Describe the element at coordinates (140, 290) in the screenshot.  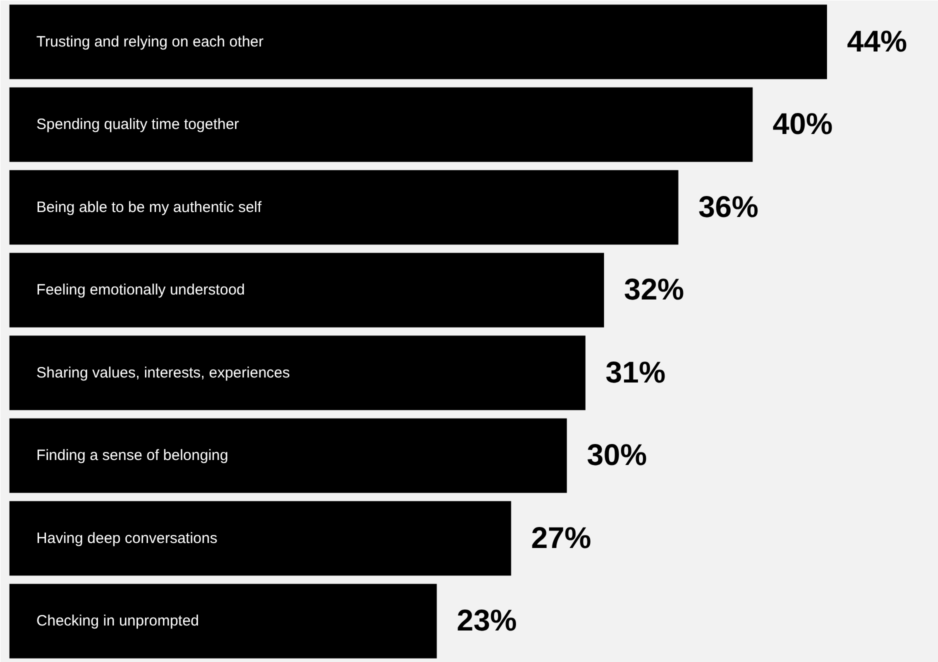
I see `y-tick-label: Feeling emotionally understood` at that location.